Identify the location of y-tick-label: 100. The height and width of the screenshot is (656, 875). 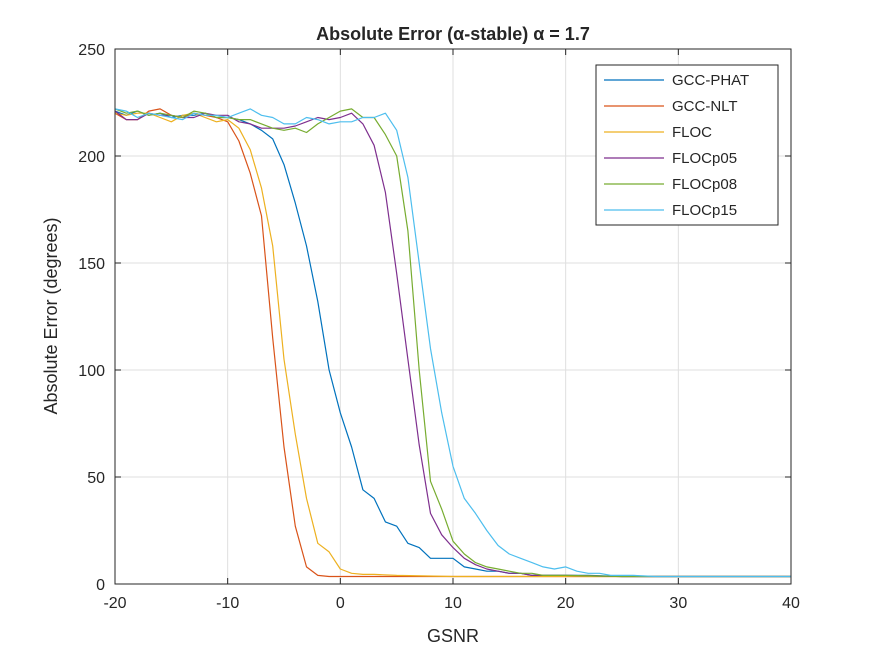
(91, 371).